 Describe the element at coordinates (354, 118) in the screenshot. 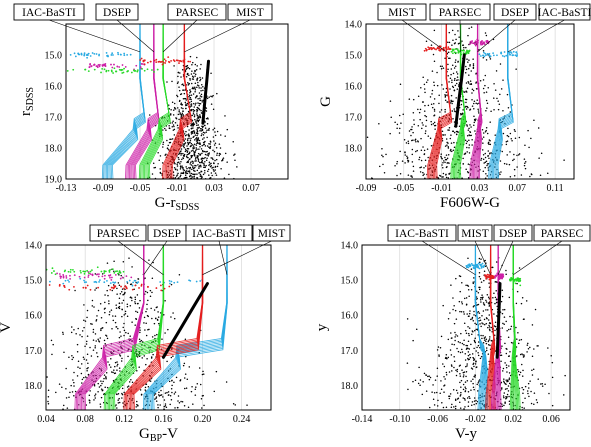

I see `y-tick-label: 17.0` at that location.